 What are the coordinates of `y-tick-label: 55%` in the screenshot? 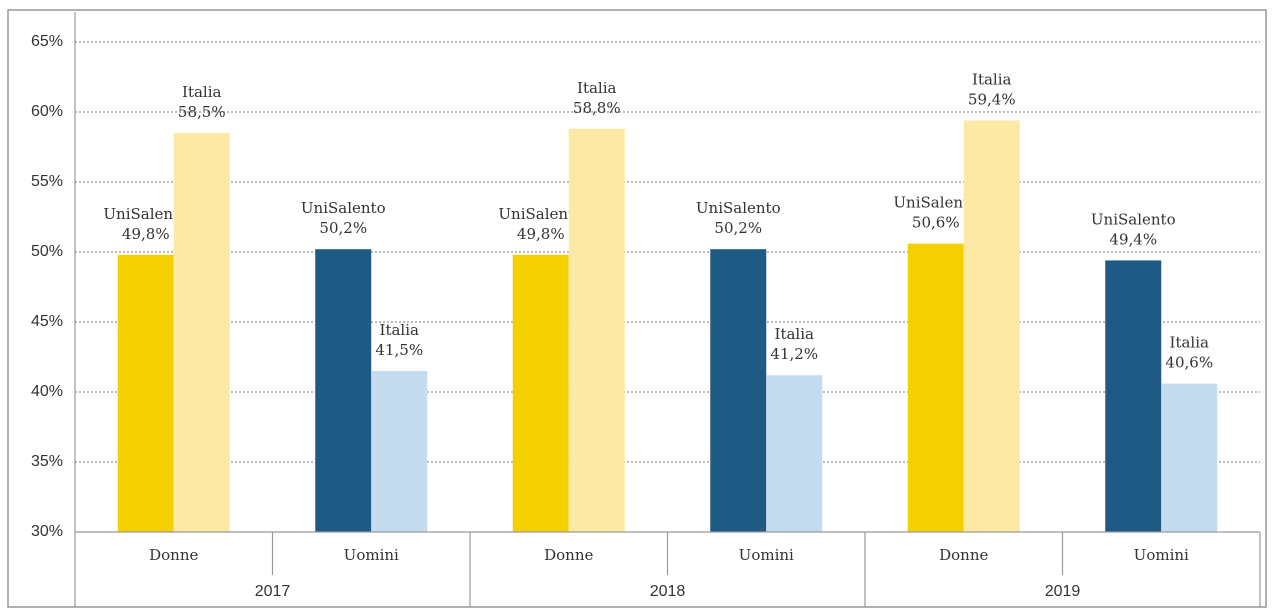 It's located at (47, 181).